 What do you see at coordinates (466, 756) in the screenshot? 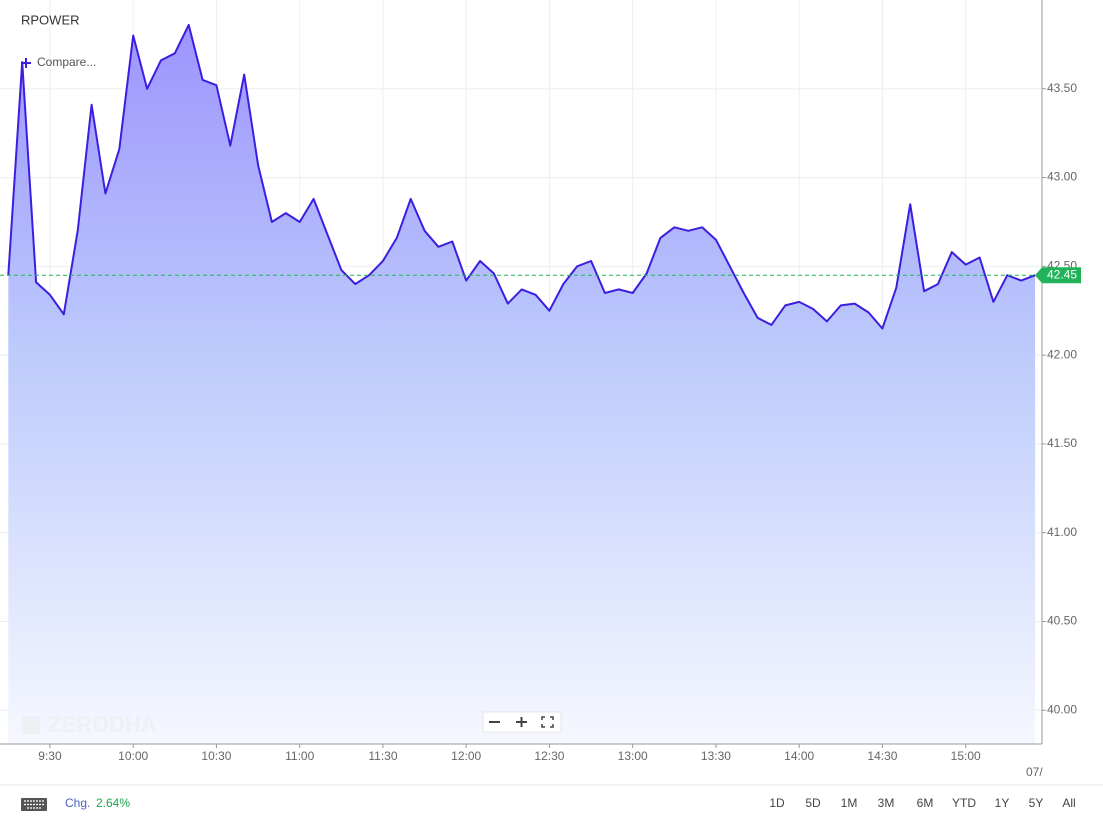
I see `x-tick-label: 12:00` at bounding box center [466, 756].